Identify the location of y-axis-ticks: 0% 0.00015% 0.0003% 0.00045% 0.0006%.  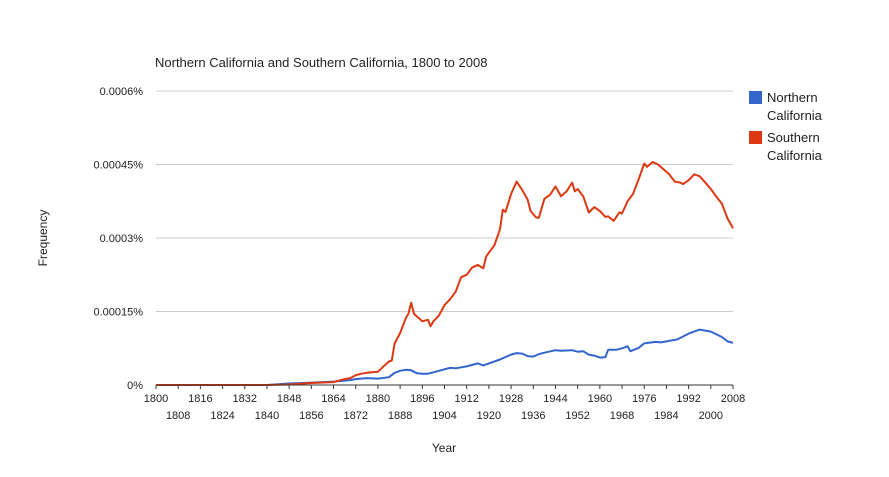
(118, 239).